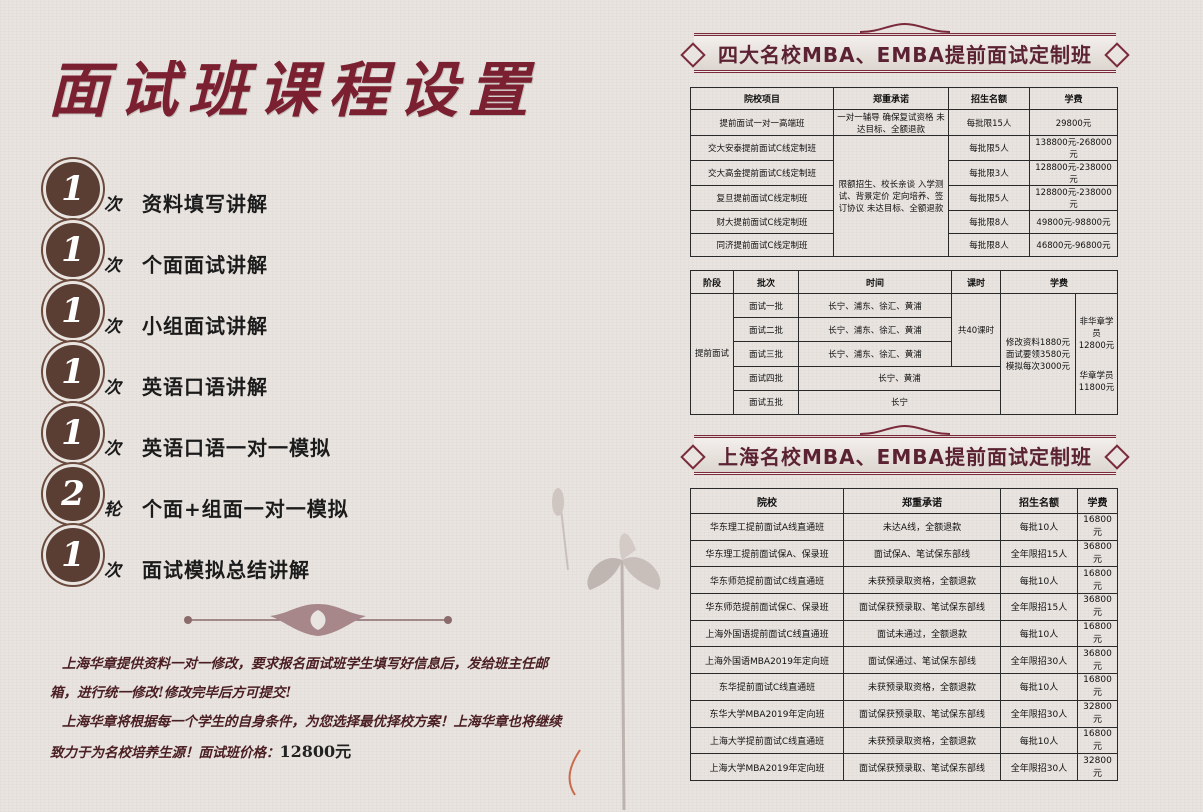  What do you see at coordinates (293, 91) in the screenshot?
I see `page-title: 面试班课程设置` at bounding box center [293, 91].